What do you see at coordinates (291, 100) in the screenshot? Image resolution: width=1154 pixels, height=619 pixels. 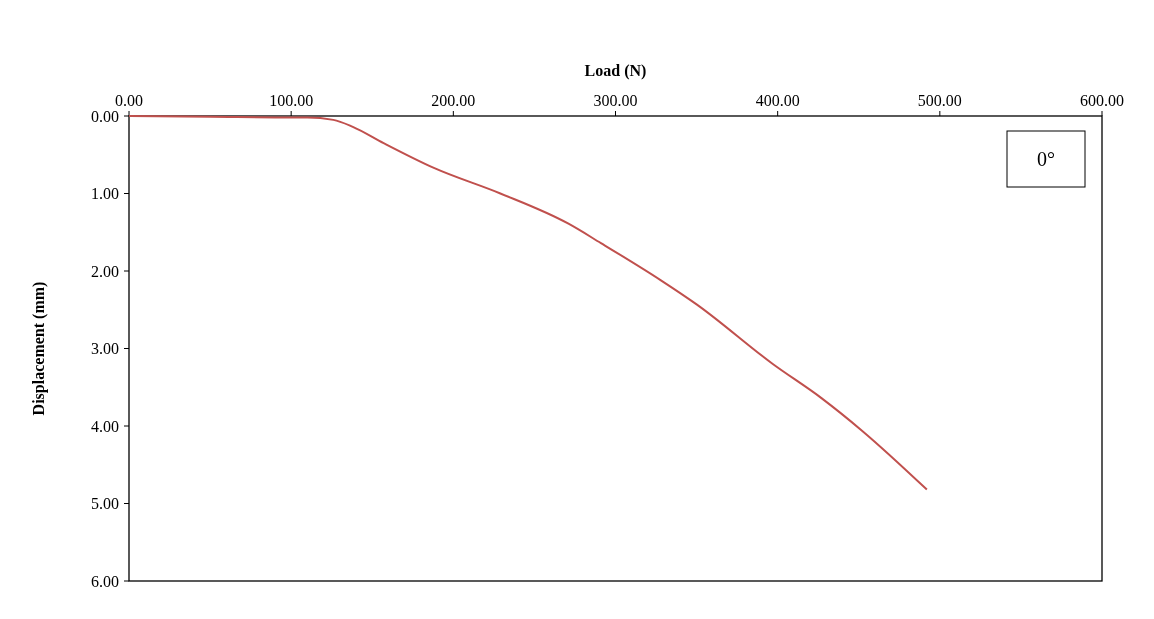 I see `x-tick-label: 100.00` at bounding box center [291, 100].